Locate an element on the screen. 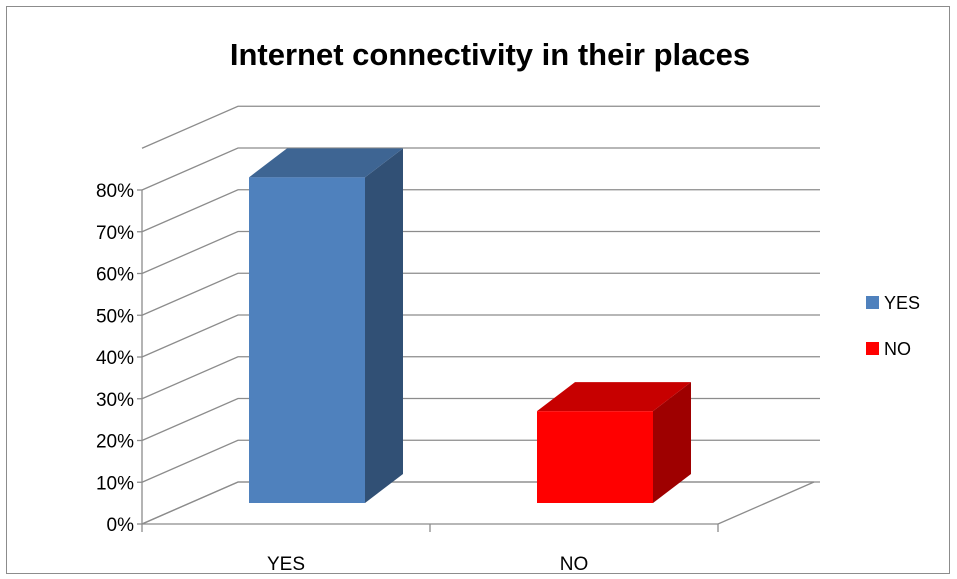 This screenshot has height=579, width=957. floor-outline is located at coordinates (478, 503).